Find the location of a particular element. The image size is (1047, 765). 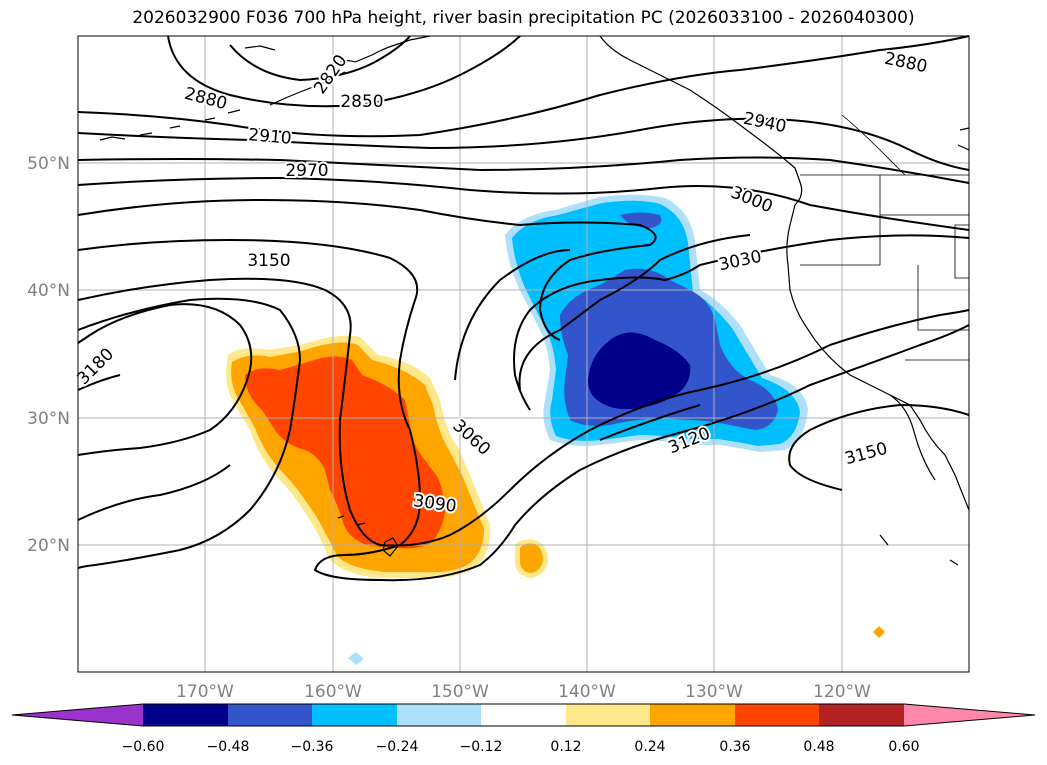

lon-label-130w: 130°W is located at coordinates (714, 692).